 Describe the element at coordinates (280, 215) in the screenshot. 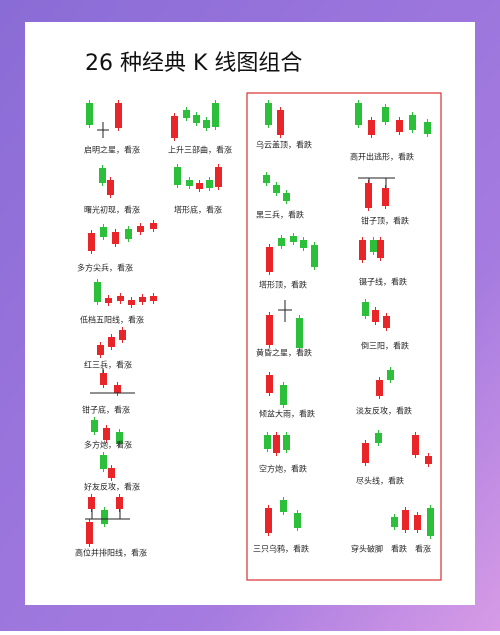

I see `pattern-label: 黑三兵，看跌` at that location.